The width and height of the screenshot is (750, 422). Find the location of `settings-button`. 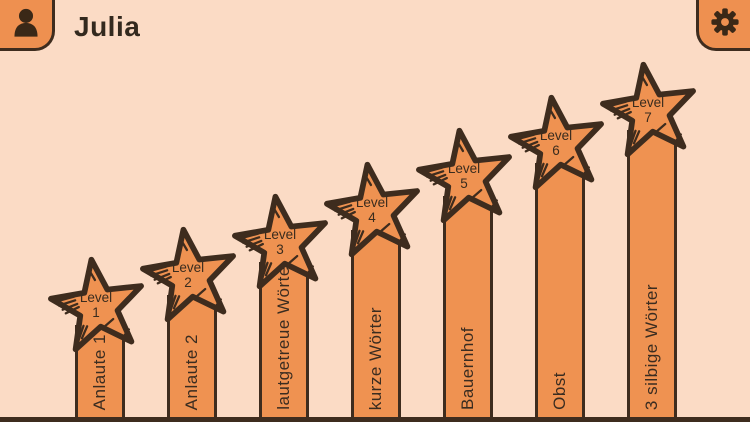

settings-button is located at coordinates (723, 25).